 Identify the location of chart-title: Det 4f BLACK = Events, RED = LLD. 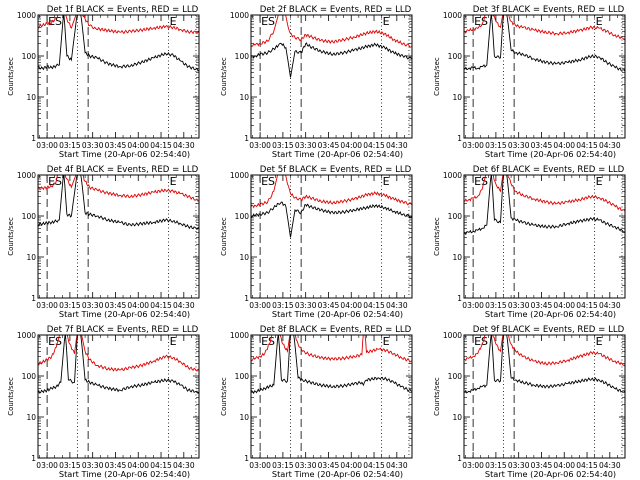
(123, 170).